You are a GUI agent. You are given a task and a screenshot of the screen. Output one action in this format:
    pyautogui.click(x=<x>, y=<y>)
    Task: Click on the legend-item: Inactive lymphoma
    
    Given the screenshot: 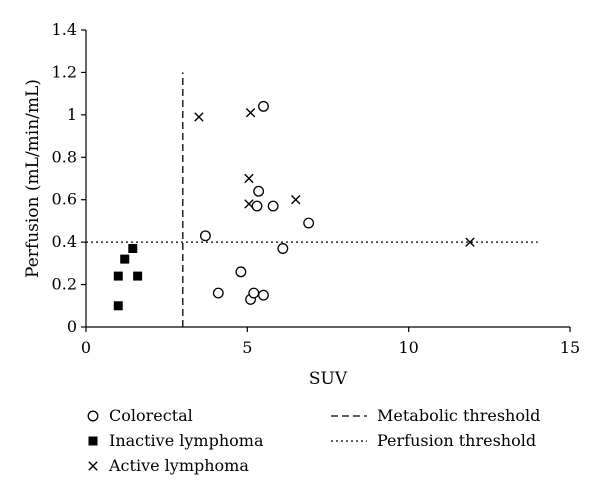 What is the action you would take?
    pyautogui.click(x=176, y=440)
    